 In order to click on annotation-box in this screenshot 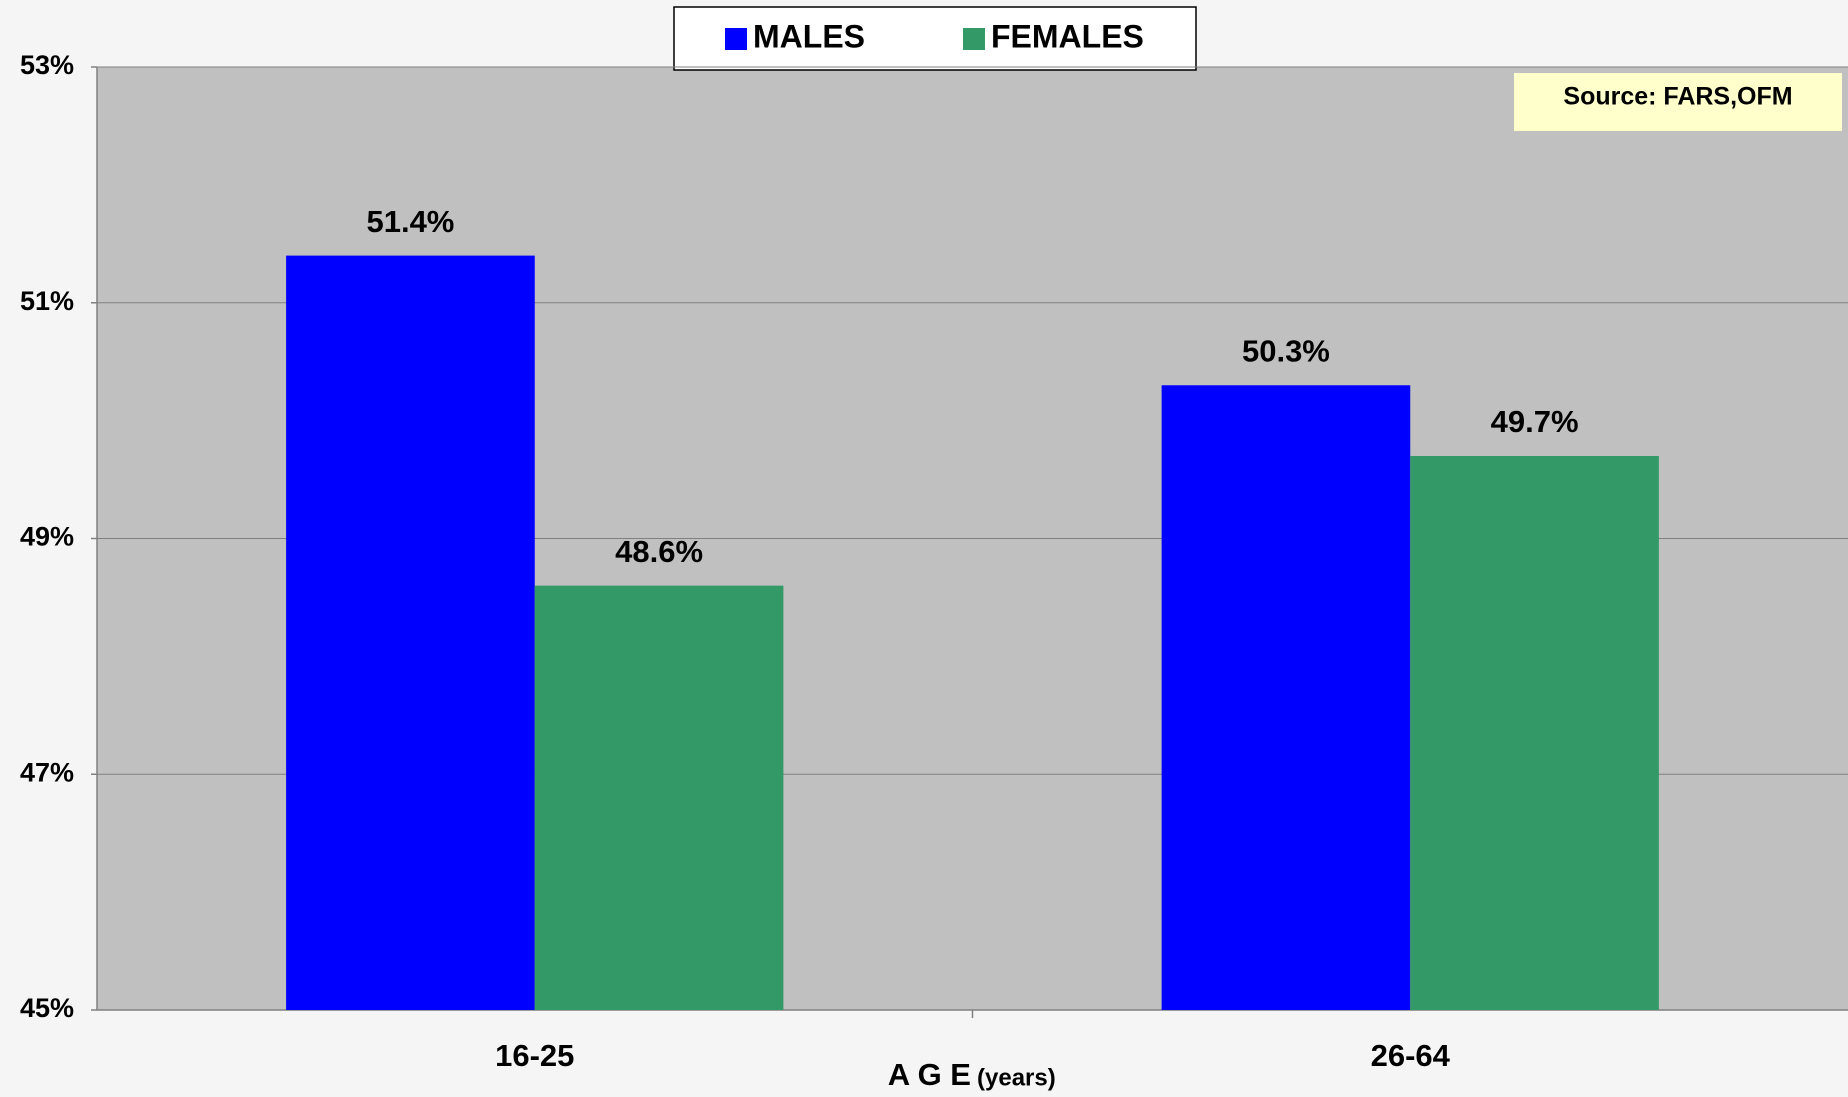, I will do `click(1678, 102)`.